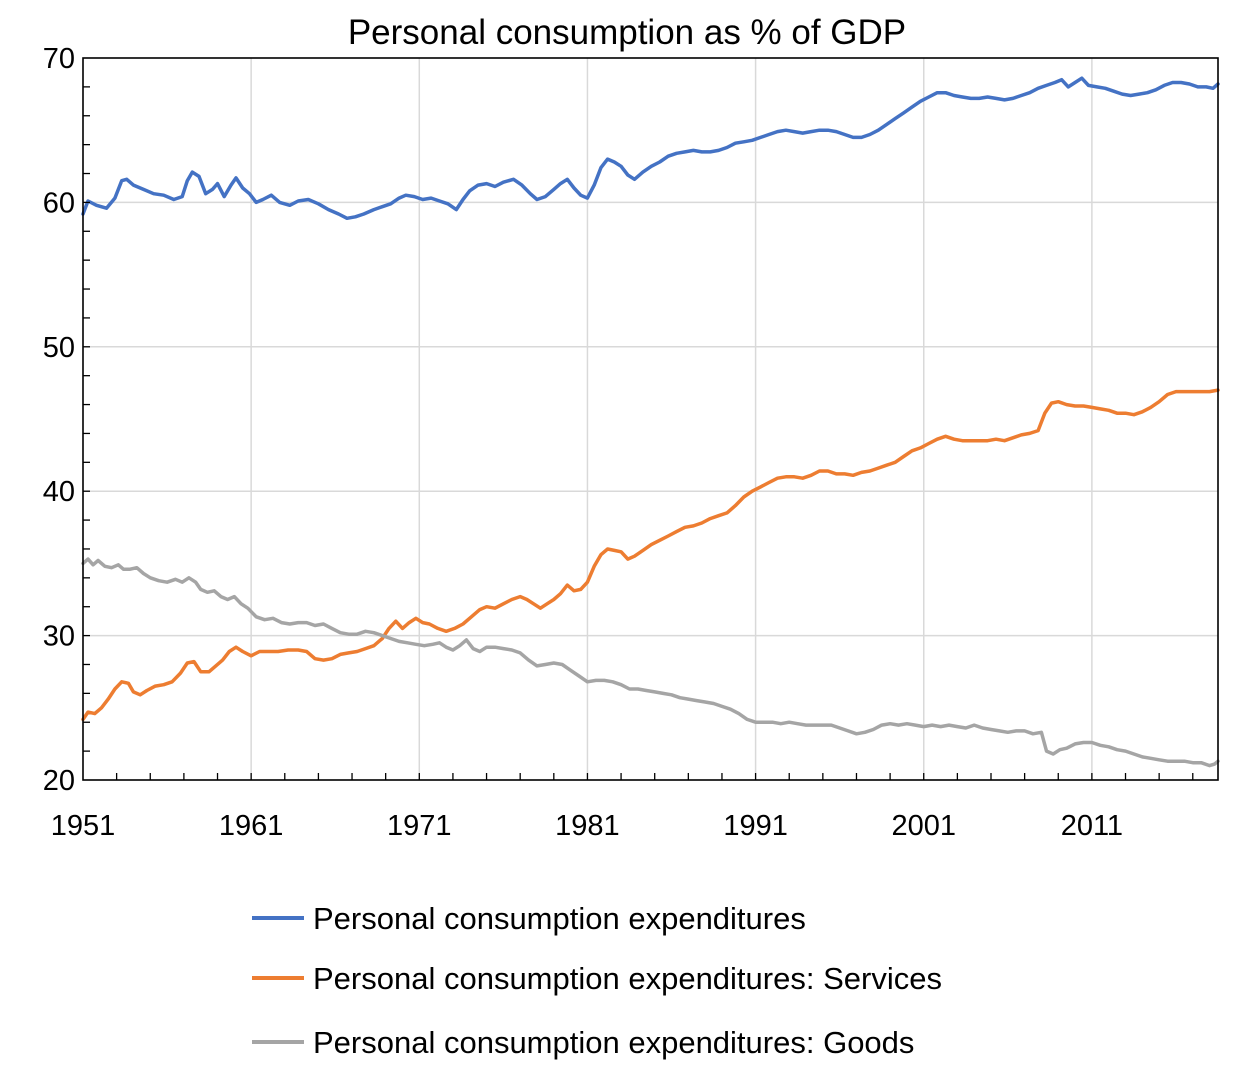  Describe the element at coordinates (59, 781) in the screenshot. I see `y-tick-label: 20` at that location.